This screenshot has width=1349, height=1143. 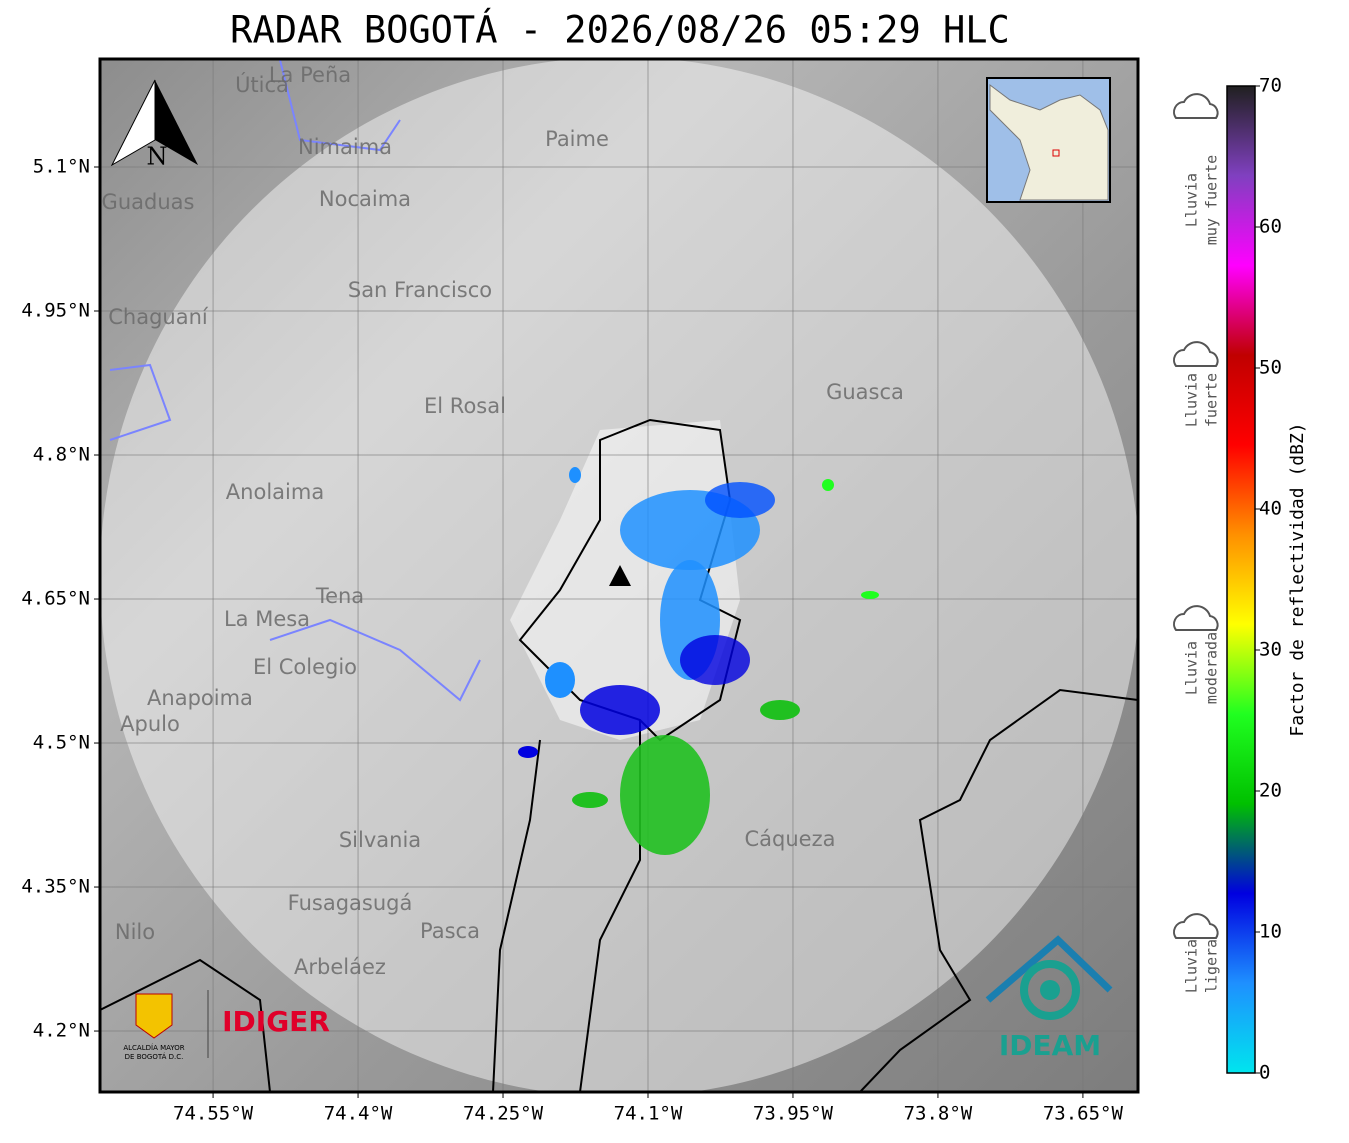 What do you see at coordinates (1212, 400) in the screenshot?
I see `legend-label: fuerte` at bounding box center [1212, 400].